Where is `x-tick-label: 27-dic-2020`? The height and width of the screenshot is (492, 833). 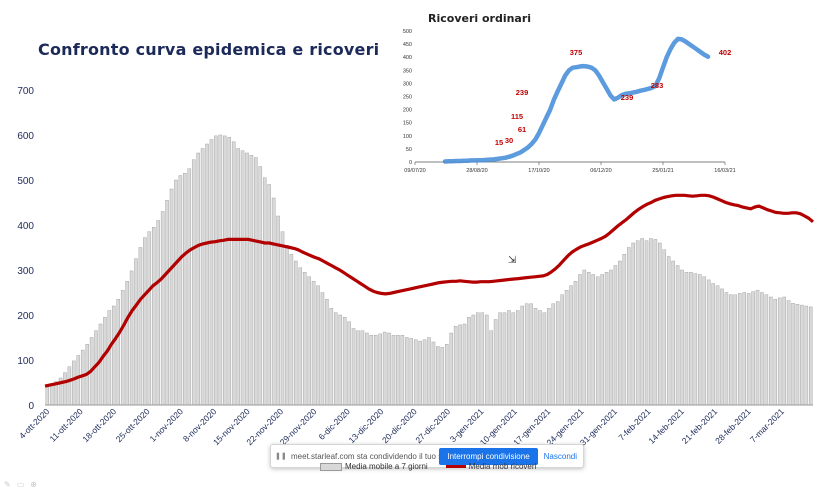 x-tick-label: 27-dic-2020 is located at coordinates (432, 425).